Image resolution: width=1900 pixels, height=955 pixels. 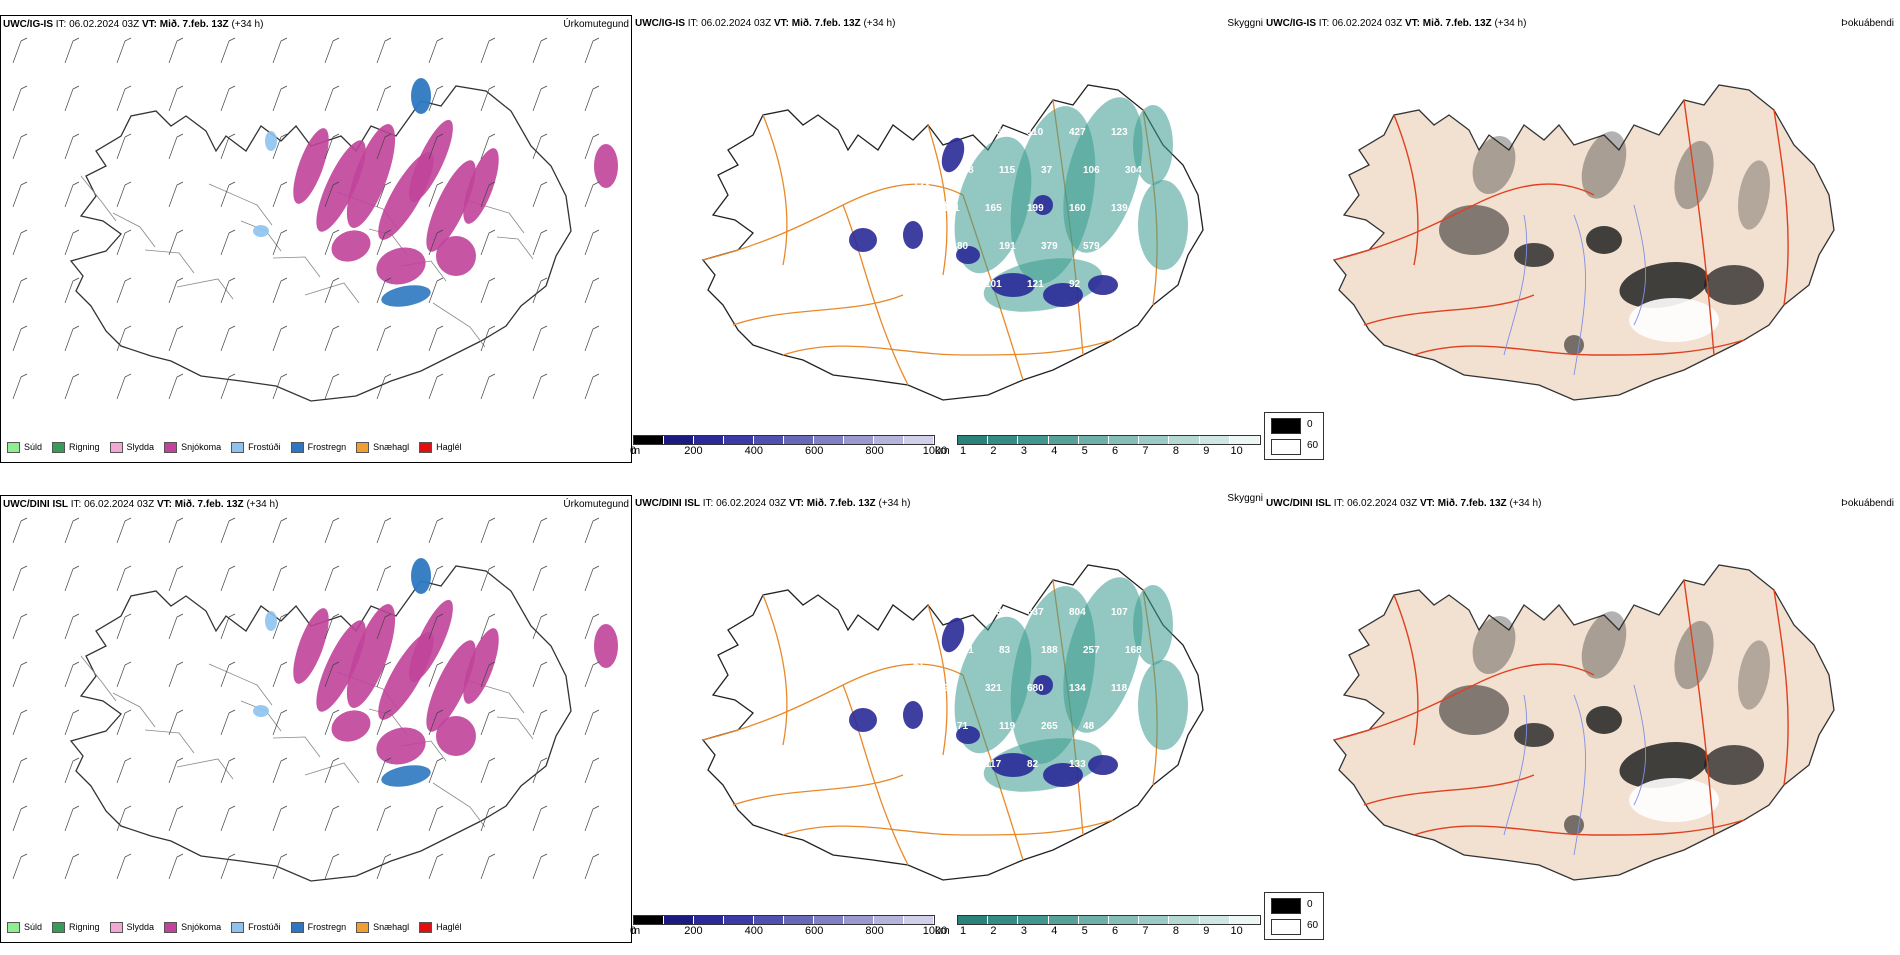 I want to click on visibility-value-label: 48, so click(x=1089, y=726).